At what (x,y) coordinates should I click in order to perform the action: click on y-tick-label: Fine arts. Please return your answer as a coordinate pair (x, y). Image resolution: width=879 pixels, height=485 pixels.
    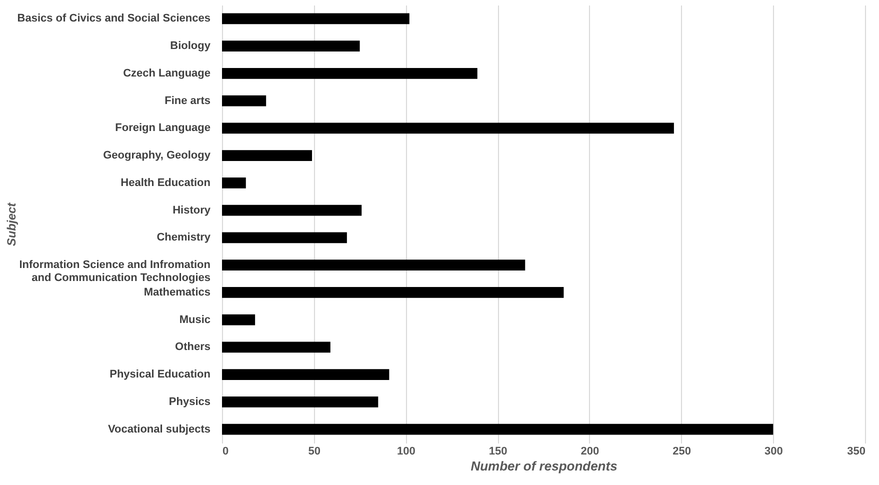
    Looking at the image, I should click on (187, 100).